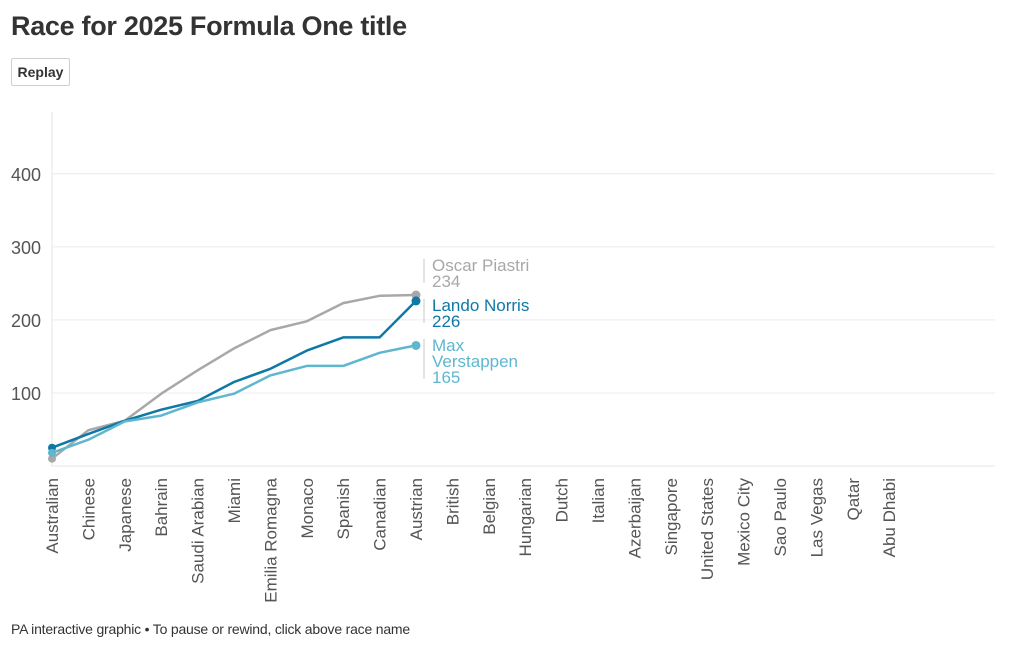 The height and width of the screenshot is (650, 1020). I want to click on driver-points-lando-norris: 226, so click(446, 321).